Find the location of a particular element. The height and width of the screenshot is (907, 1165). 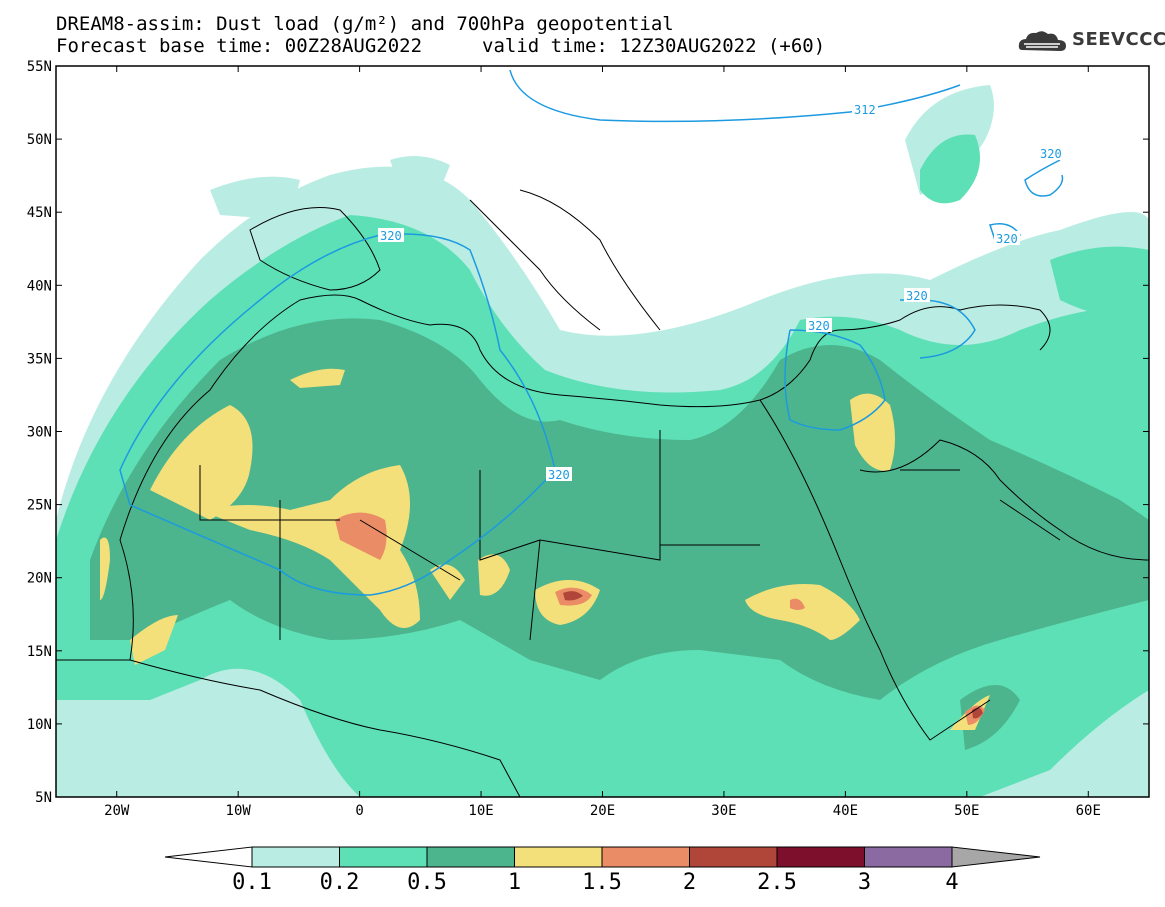

lat-label: 25N is located at coordinates (39, 506).